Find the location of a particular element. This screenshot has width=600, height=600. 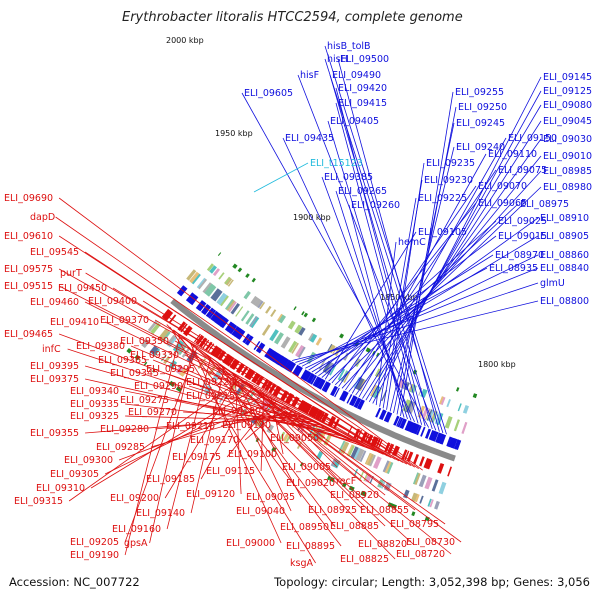

gene-label: ELI_09185 is located at coordinates (170, 479).